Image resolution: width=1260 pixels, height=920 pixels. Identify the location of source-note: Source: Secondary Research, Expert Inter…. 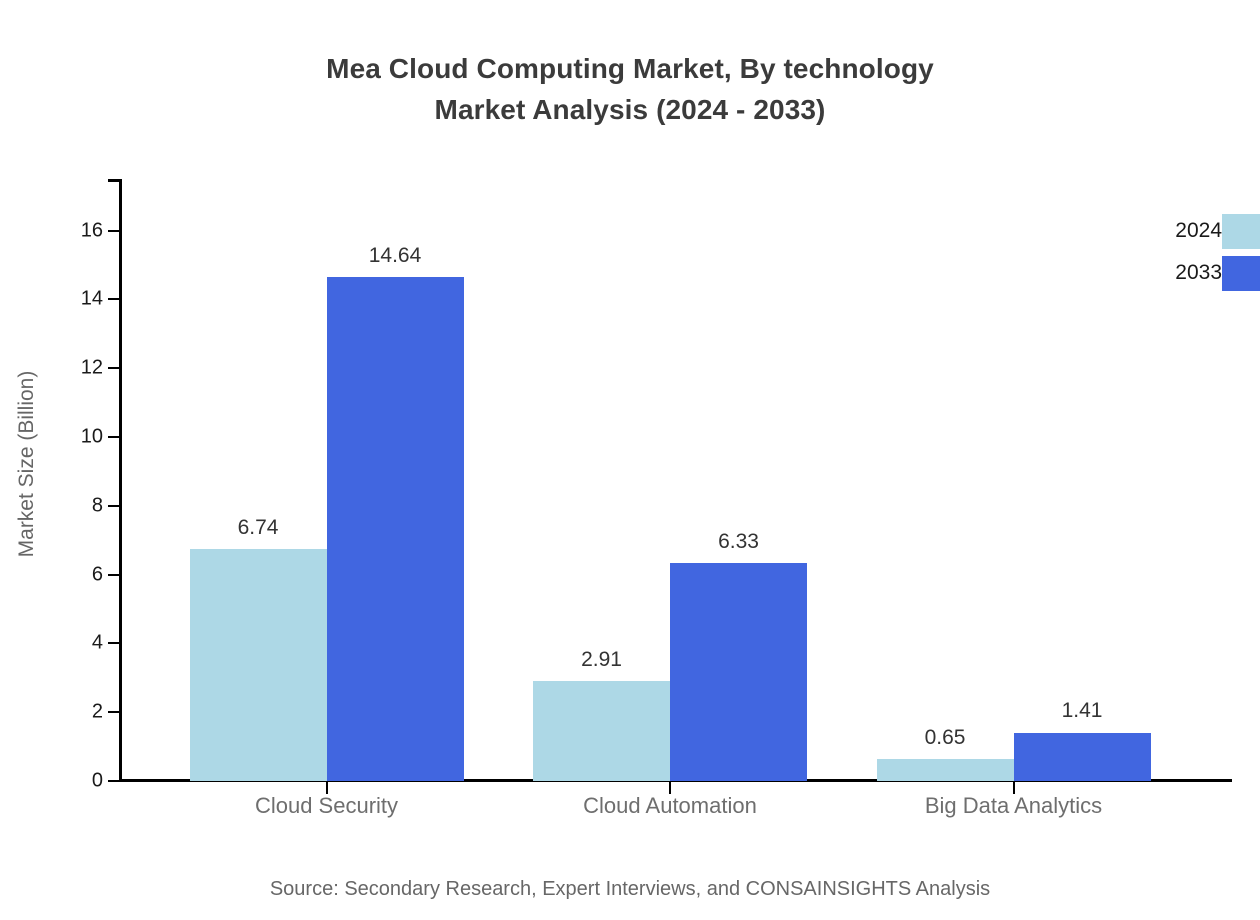
(630, 889).